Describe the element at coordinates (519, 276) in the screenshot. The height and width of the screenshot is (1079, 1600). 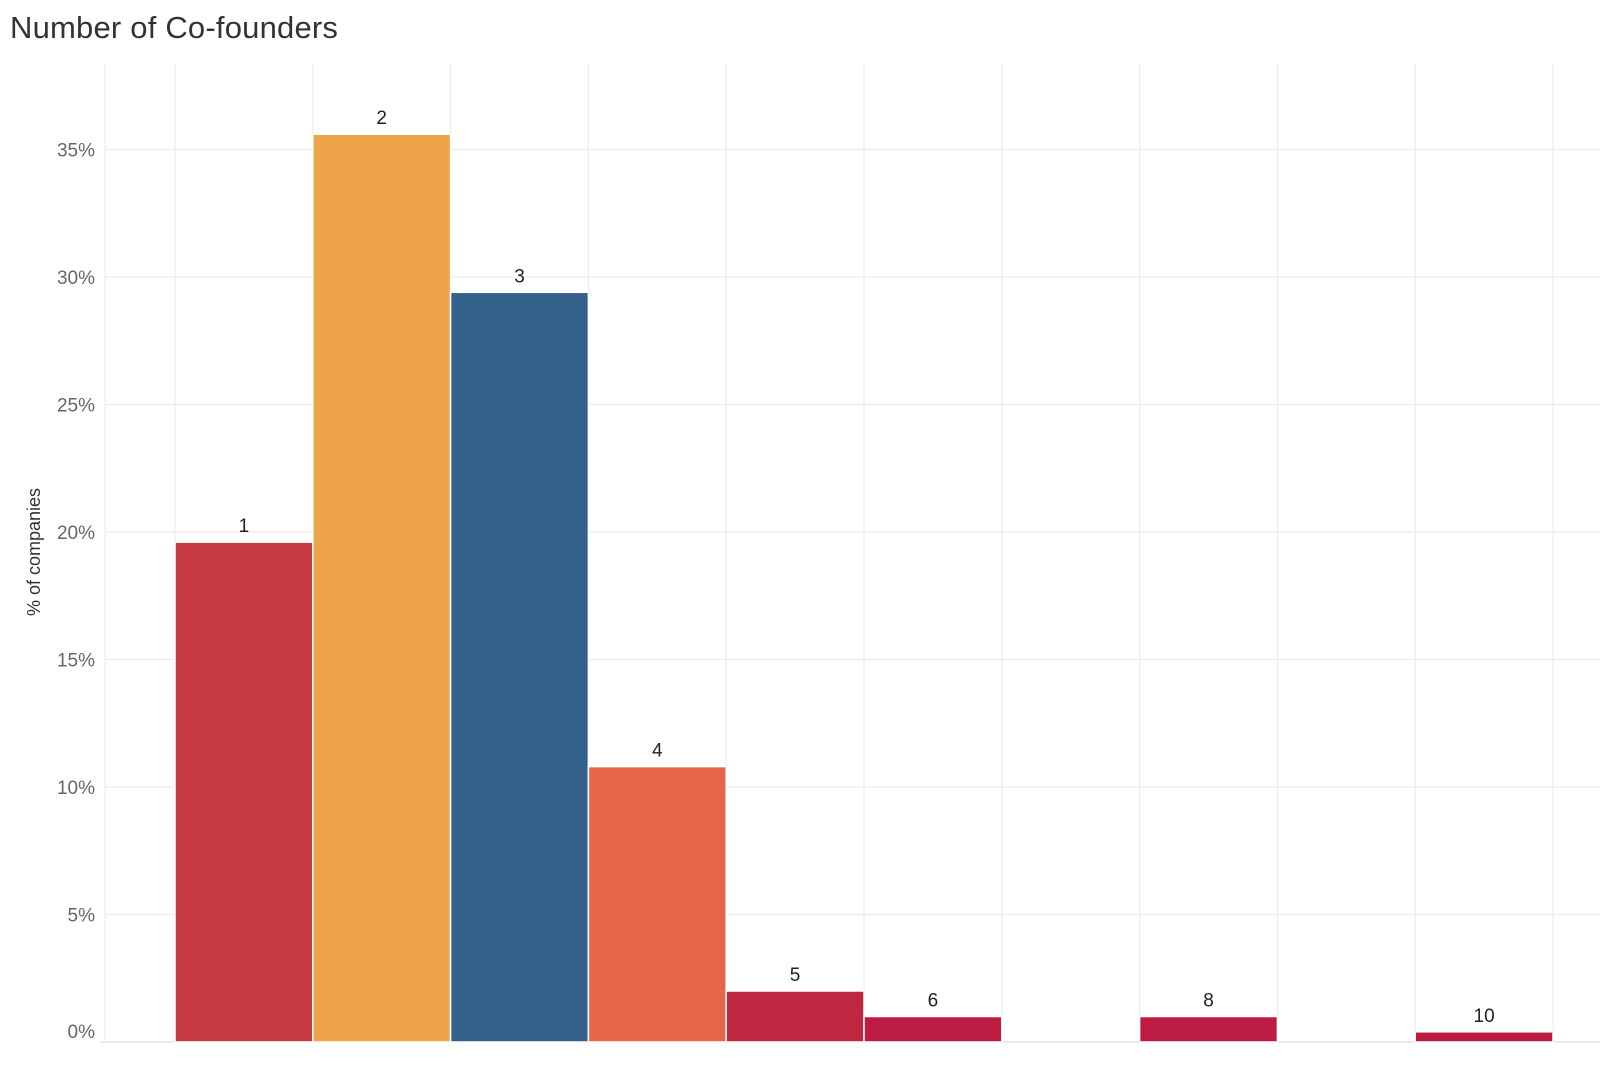
I see `bar-label-3: 3` at that location.